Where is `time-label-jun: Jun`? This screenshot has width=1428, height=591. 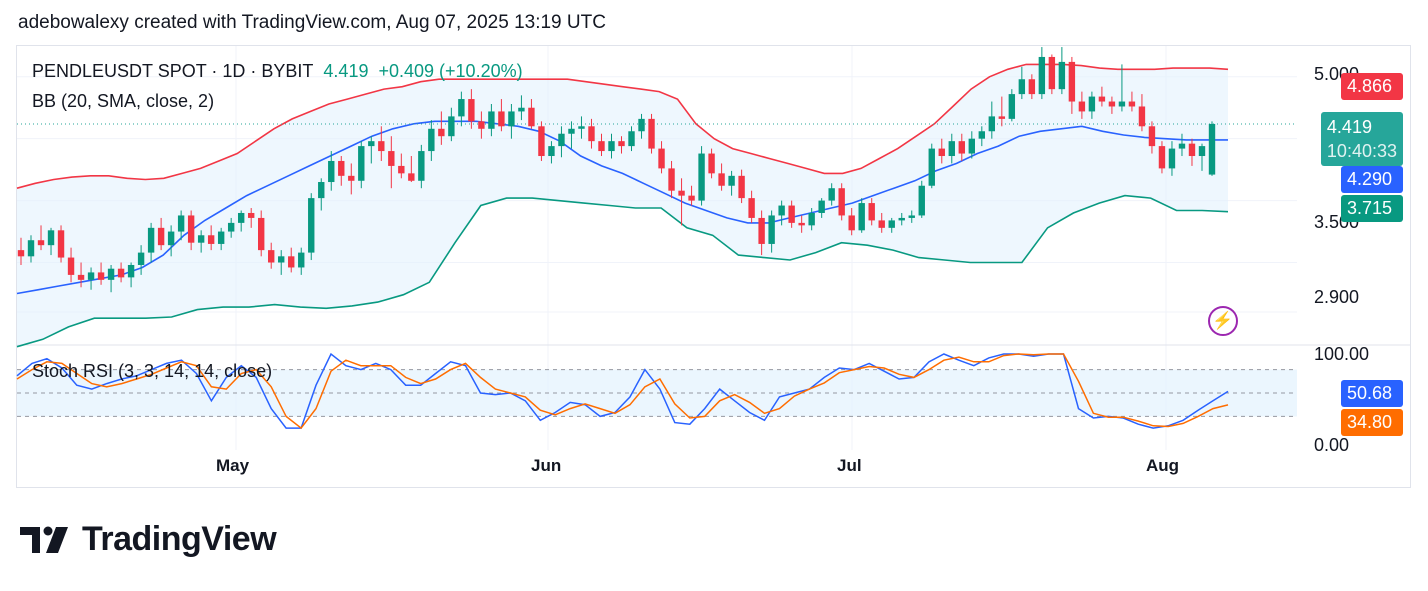
time-label-jun: Jun is located at coordinates (546, 465).